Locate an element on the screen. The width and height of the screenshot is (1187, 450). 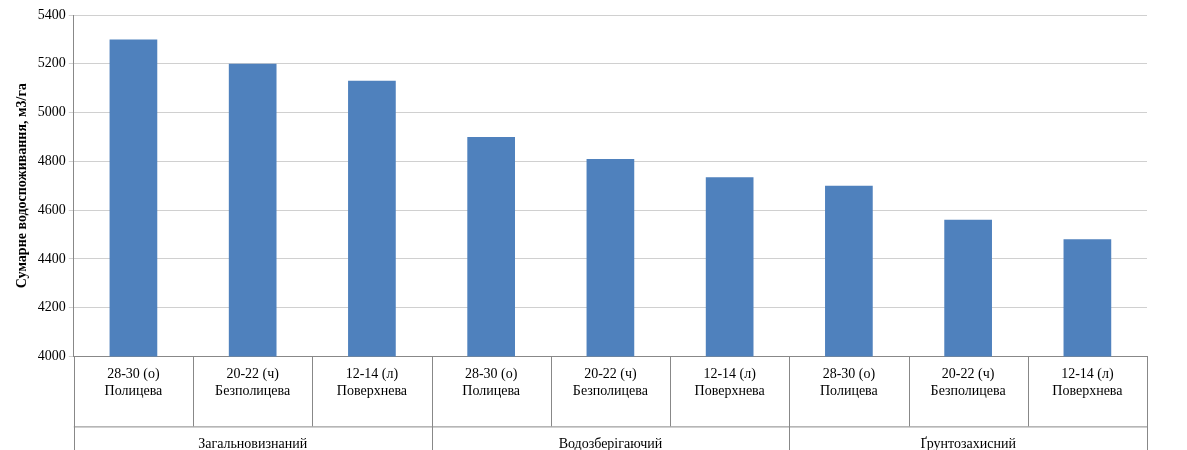
y-tick-label: 4600 is located at coordinates (51, 209).